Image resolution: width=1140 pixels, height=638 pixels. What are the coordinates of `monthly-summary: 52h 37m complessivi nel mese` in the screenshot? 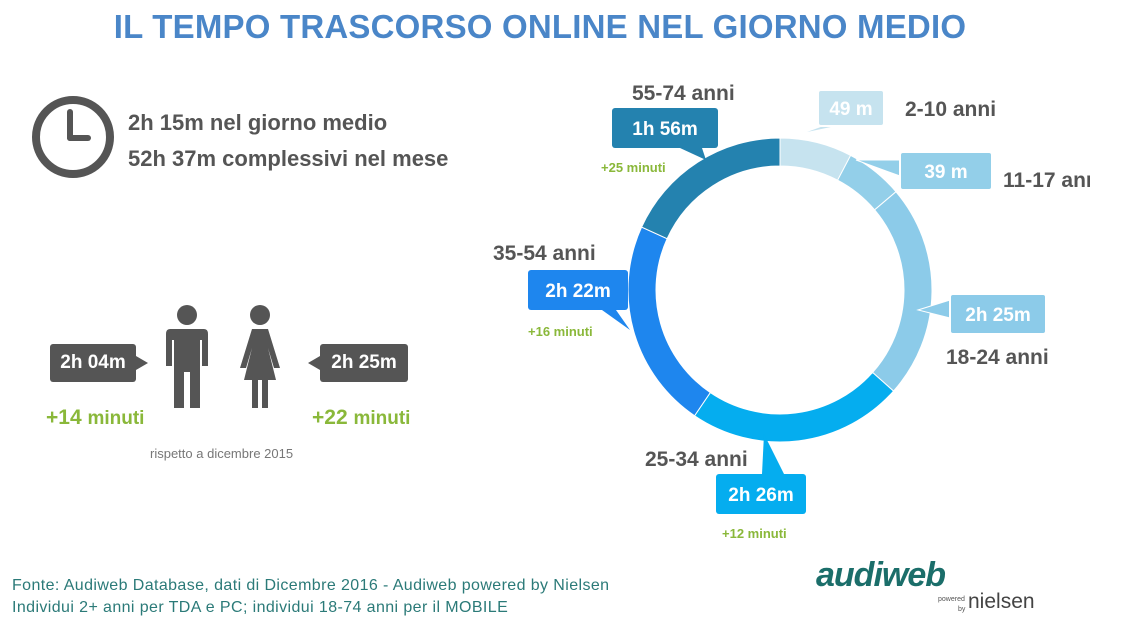 It's located at (288, 158).